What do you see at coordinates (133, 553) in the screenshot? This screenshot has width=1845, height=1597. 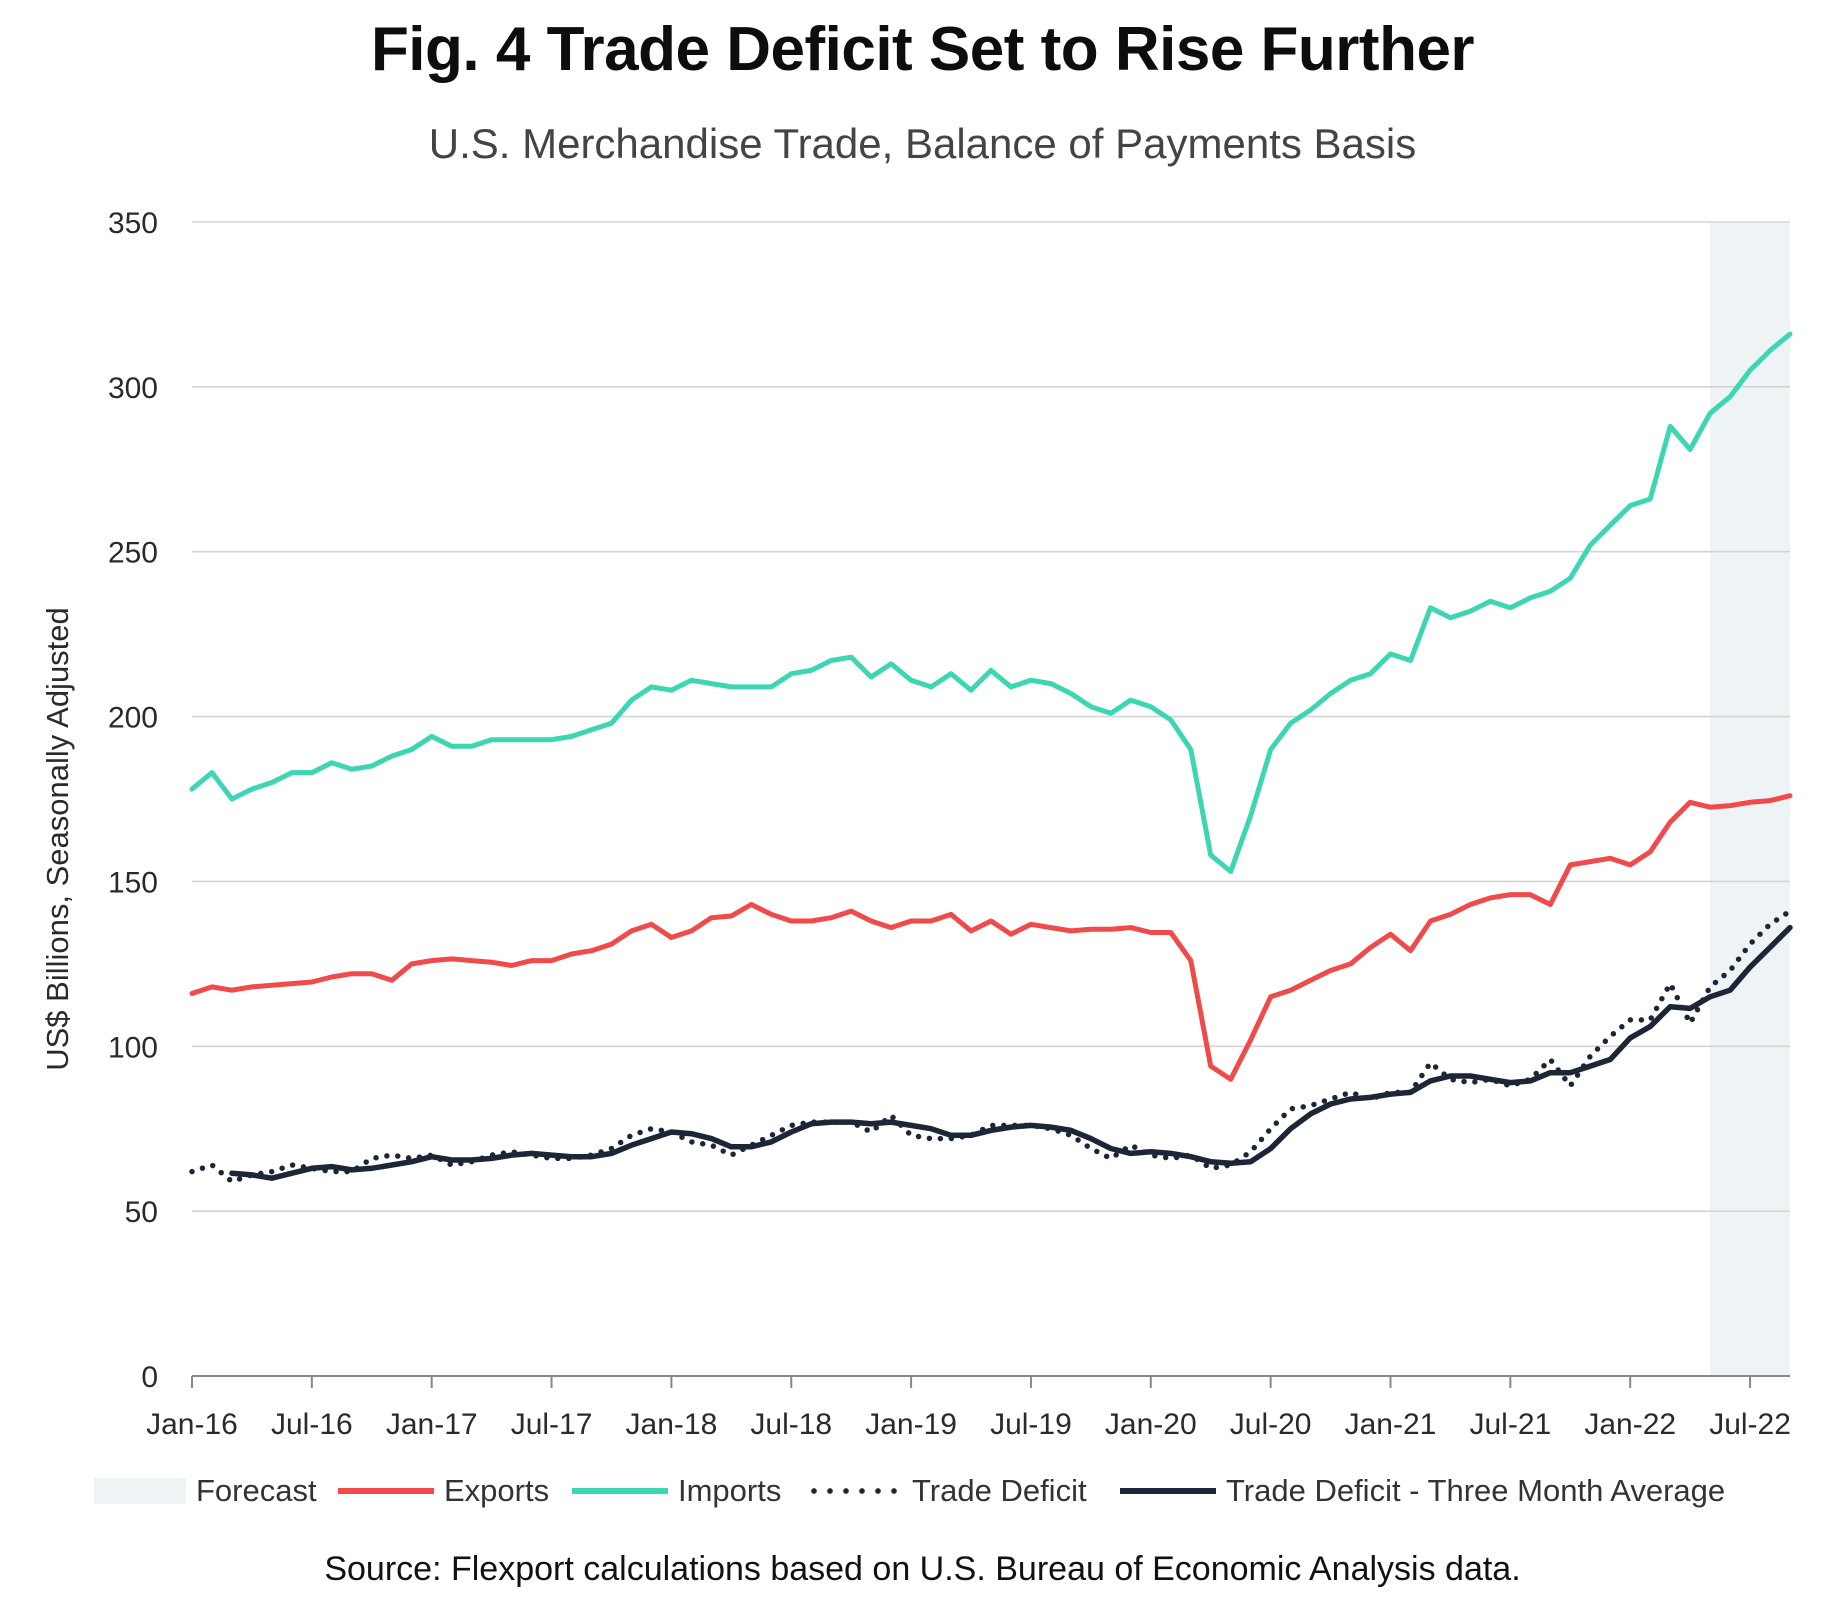 I see `y-tick-label: 250` at bounding box center [133, 553].